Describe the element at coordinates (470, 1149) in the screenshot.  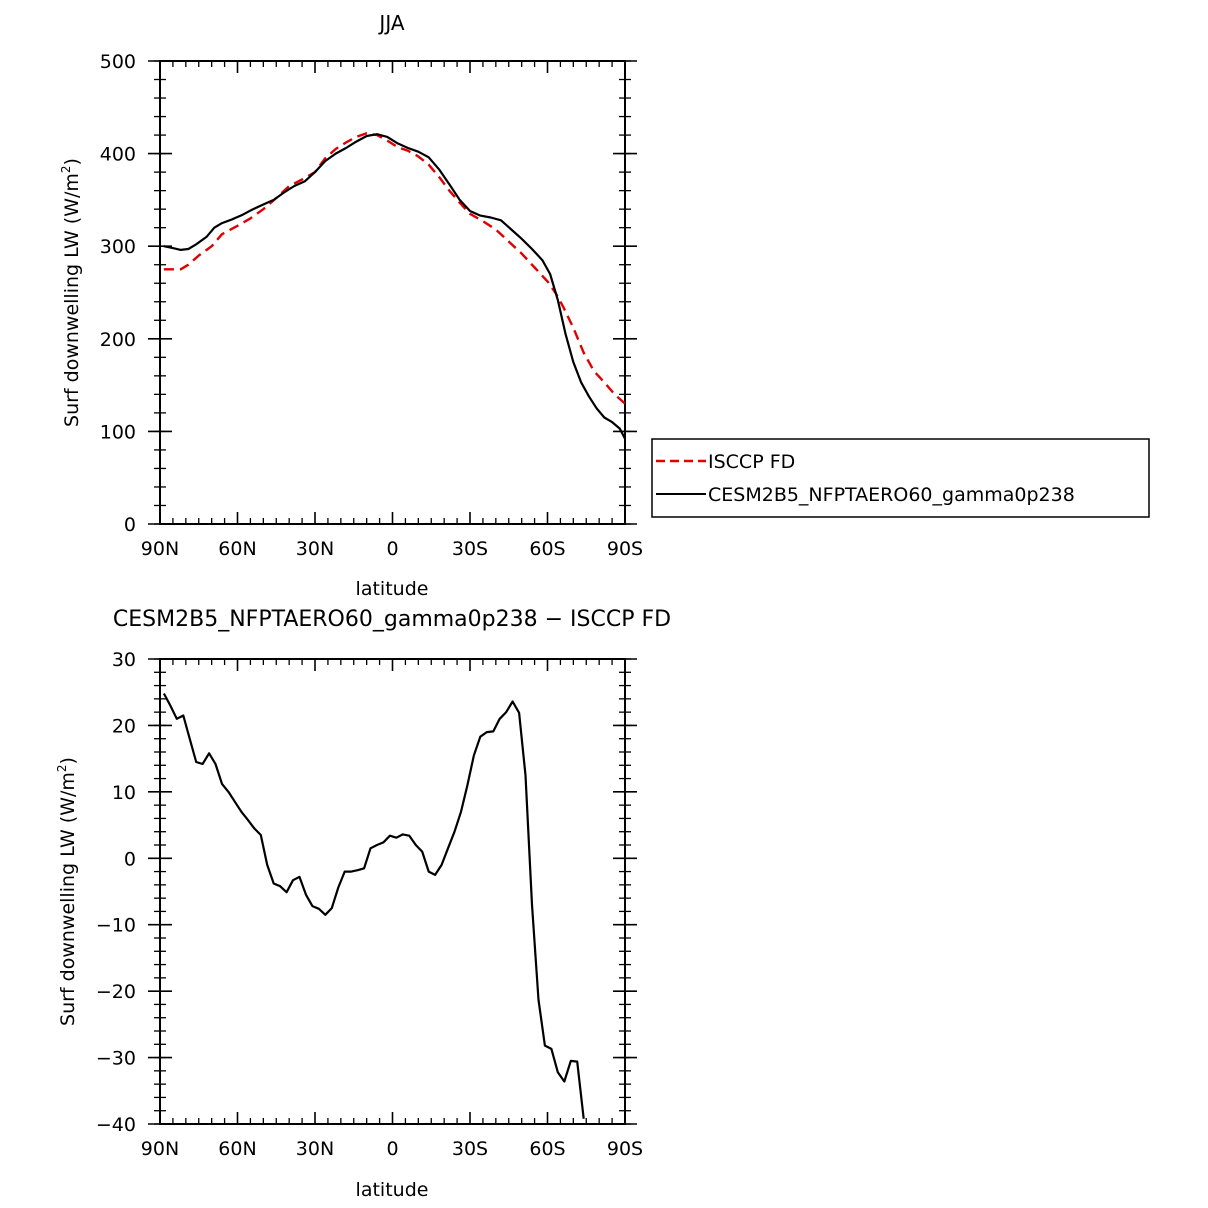
I see `bottom-x-tick-label: 30S` at that location.